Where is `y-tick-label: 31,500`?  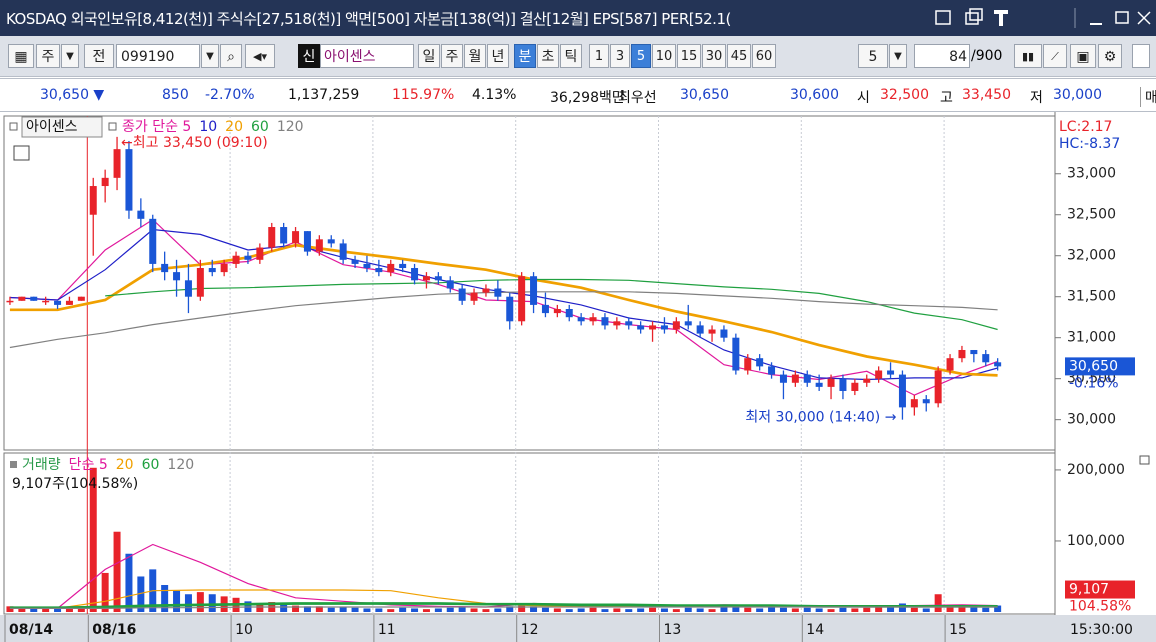
y-tick-label: 31,500 is located at coordinates (1091, 297).